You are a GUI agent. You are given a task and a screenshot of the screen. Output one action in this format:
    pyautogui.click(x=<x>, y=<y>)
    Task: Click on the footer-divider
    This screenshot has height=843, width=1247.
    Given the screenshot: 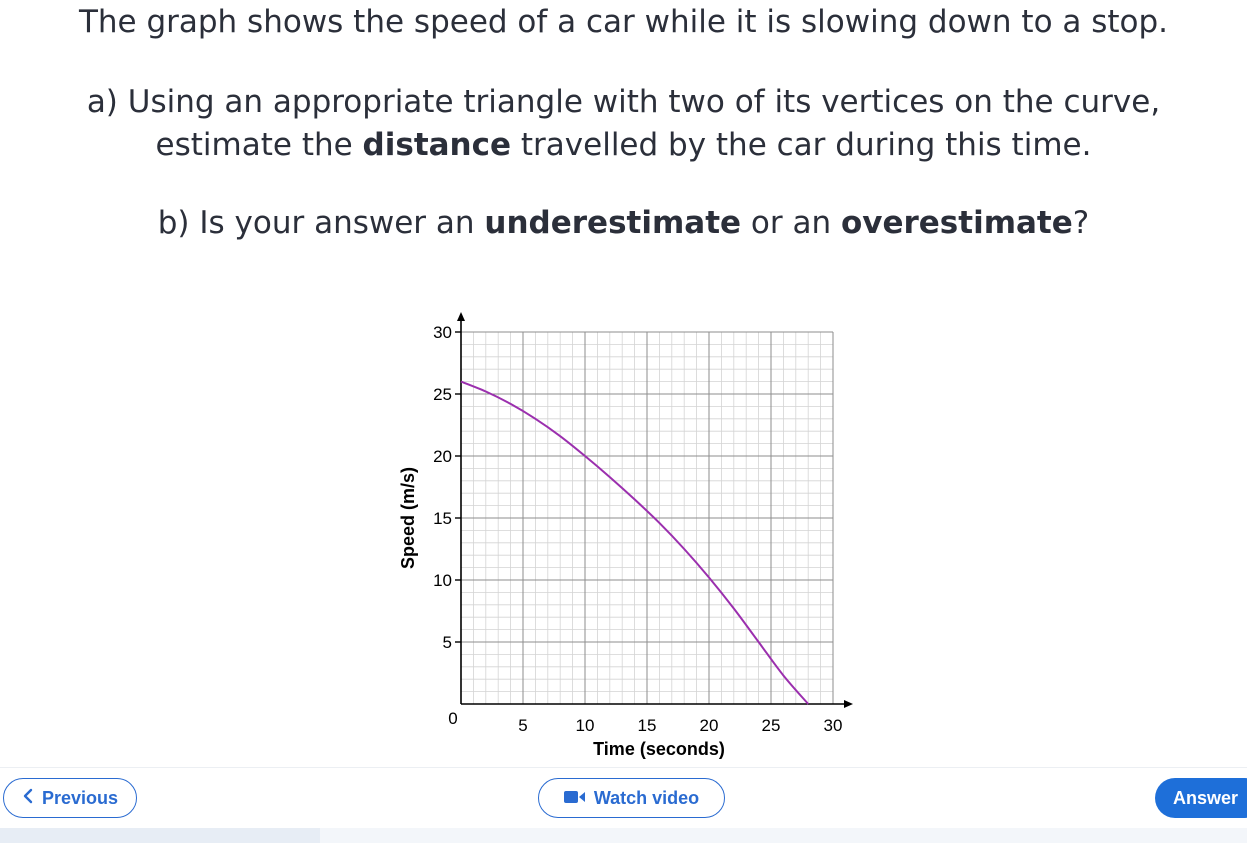 What is the action you would take?
    pyautogui.click(x=623, y=767)
    